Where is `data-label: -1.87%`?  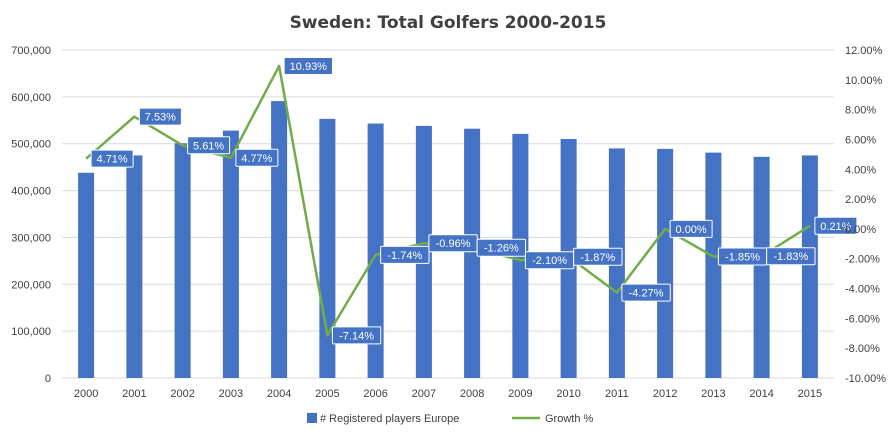
data-label: -1.87% is located at coordinates (597, 258).